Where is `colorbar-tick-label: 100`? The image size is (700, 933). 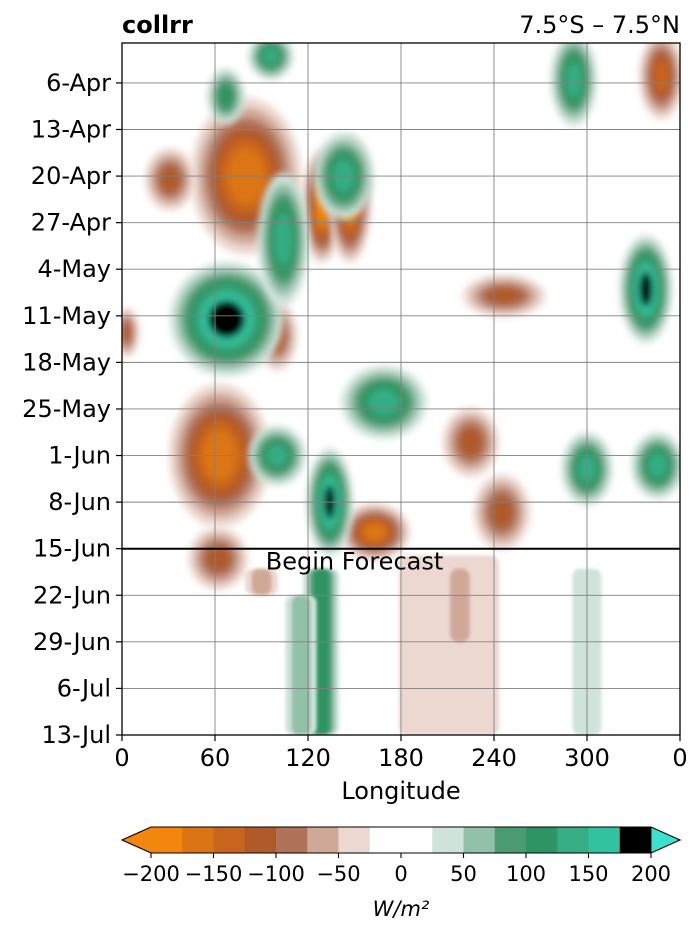
colorbar-tick-label: 100 is located at coordinates (526, 874).